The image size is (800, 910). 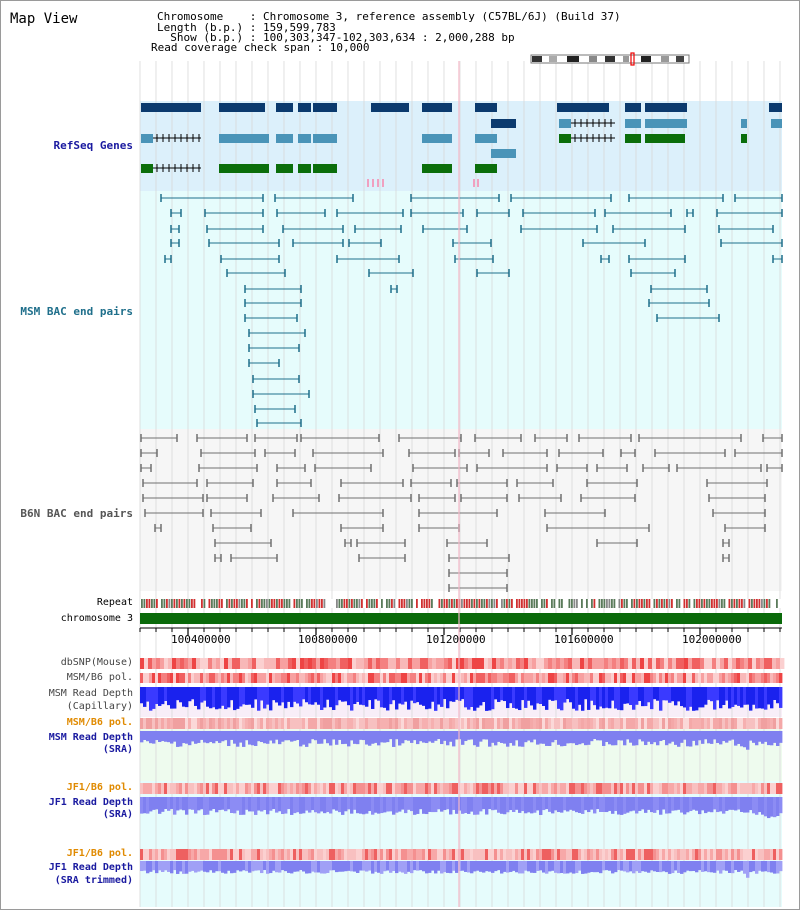 What do you see at coordinates (201, 639) in the screenshot?
I see `ruler-tick-label: 100400000` at bounding box center [201, 639].